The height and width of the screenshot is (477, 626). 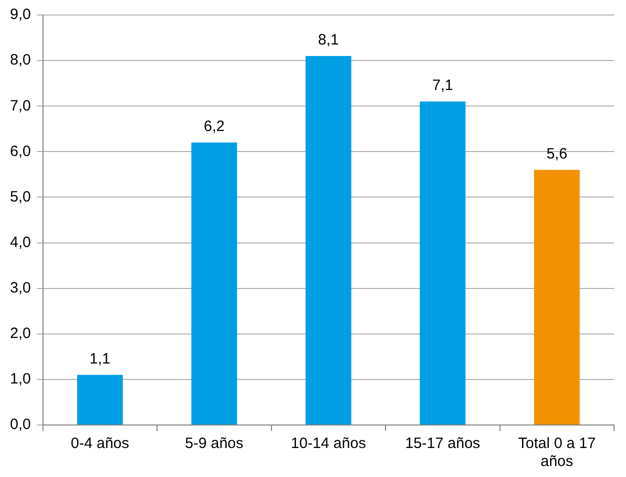 What do you see at coordinates (20, 151) in the screenshot?
I see `y-tick-label: 6,0` at bounding box center [20, 151].